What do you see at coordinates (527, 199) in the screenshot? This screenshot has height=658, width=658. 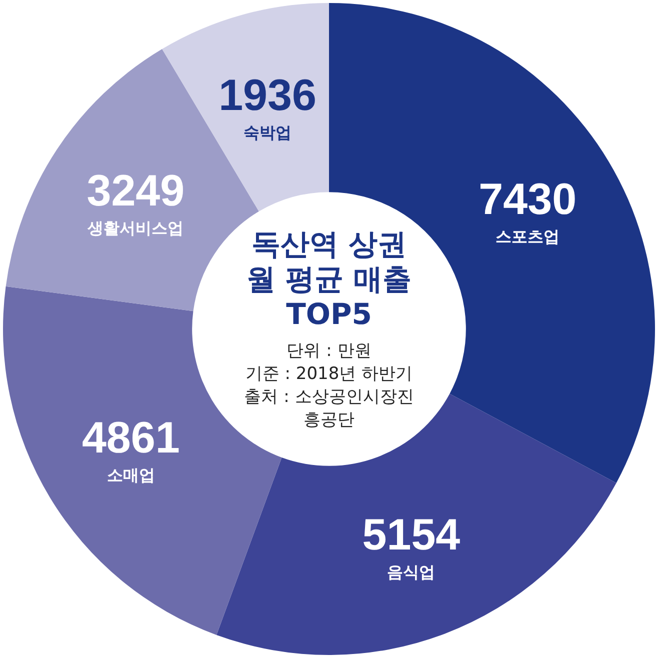 I see `data-label: 7430` at bounding box center [527, 199].